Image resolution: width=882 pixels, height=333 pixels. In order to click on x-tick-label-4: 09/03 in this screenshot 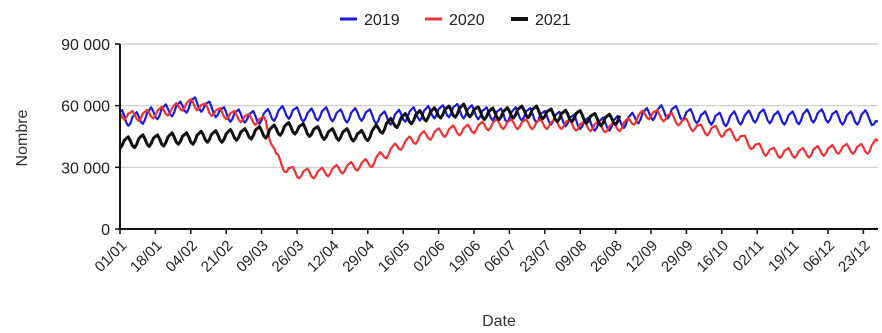, I will do `click(252, 256)`.